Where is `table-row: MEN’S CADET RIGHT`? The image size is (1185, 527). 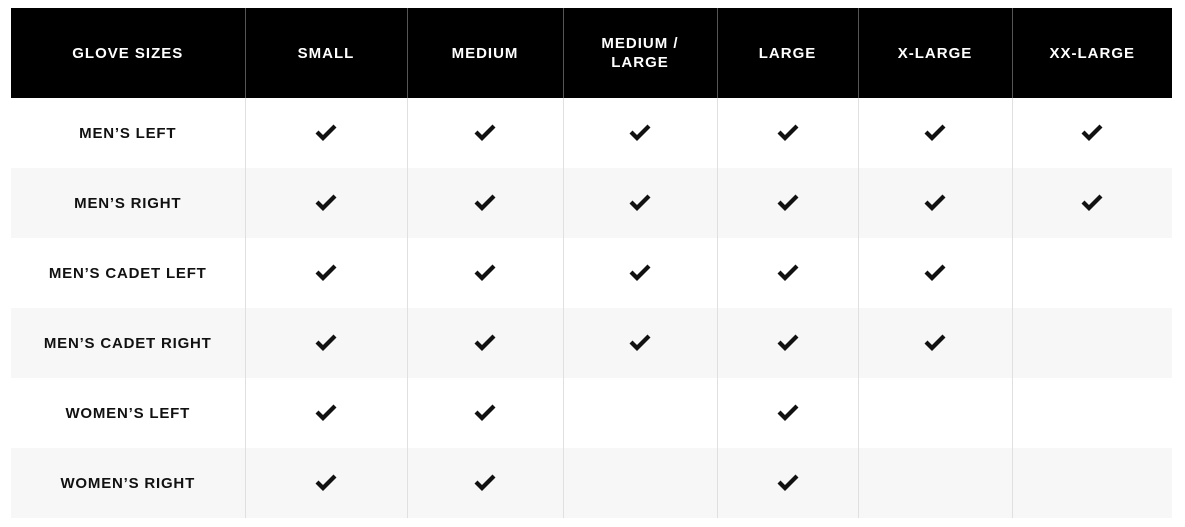 table-row: MEN’S CADET RIGHT is located at coordinates (591, 343).